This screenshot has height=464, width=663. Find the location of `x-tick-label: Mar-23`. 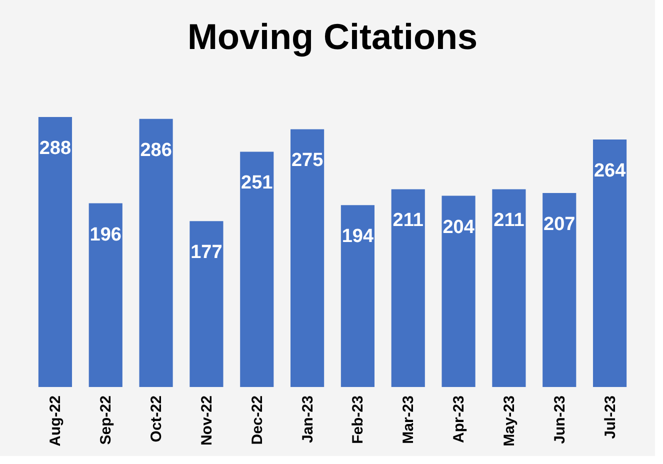

x-tick-label: Mar-23 is located at coordinates (409, 420).